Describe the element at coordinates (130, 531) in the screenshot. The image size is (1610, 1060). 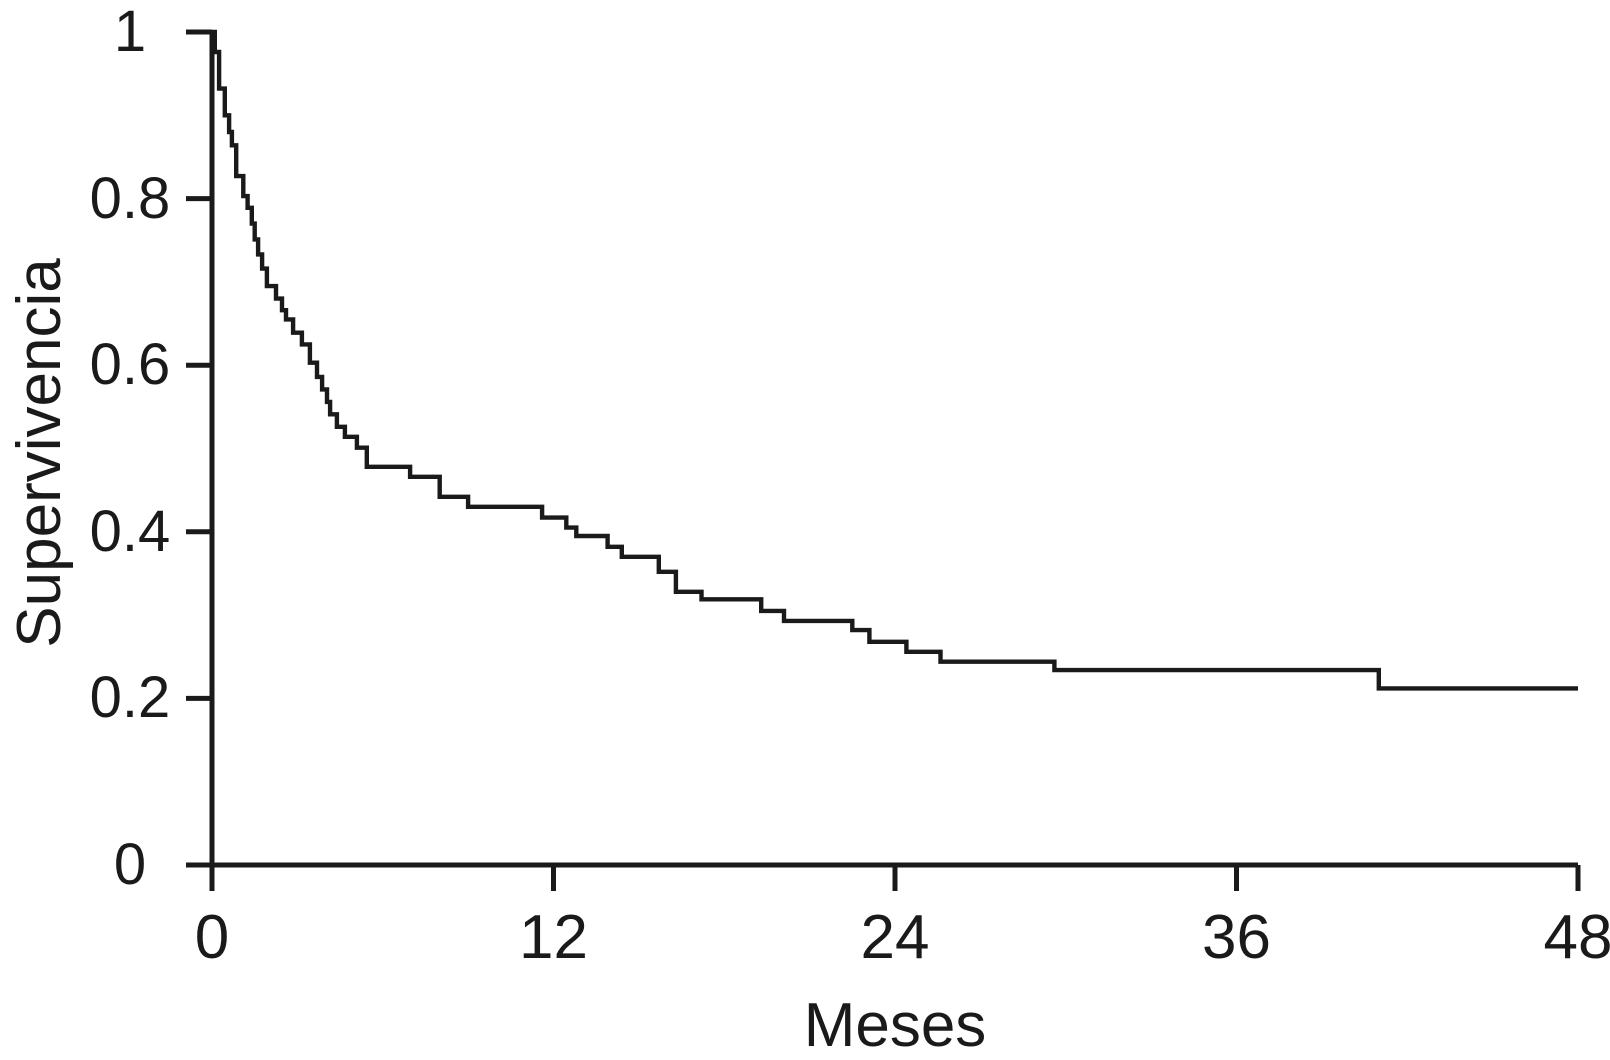
I see `y-tick-label: 0.4` at that location.